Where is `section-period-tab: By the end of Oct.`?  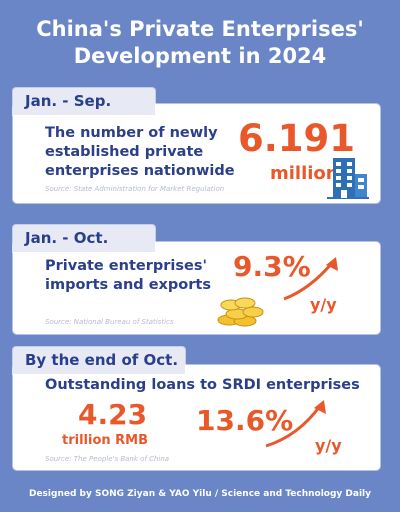 section-period-tab: By the end of Oct. is located at coordinates (99, 360).